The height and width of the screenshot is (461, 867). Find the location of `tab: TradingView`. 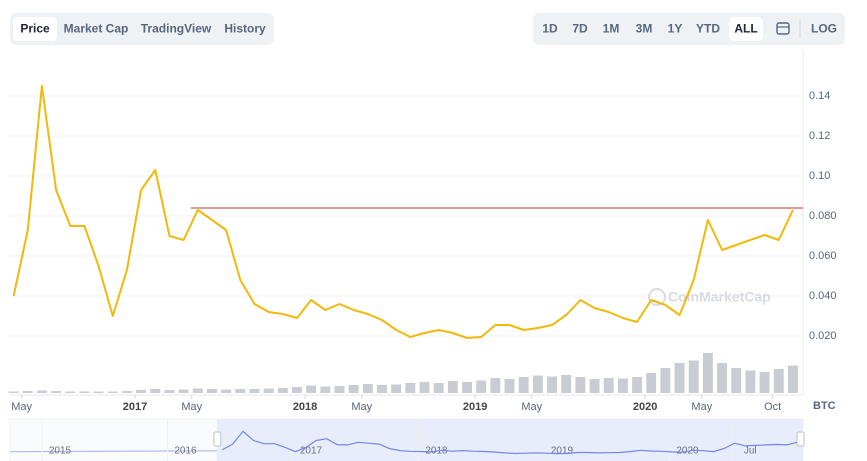

tab: TradingView is located at coordinates (176, 29).